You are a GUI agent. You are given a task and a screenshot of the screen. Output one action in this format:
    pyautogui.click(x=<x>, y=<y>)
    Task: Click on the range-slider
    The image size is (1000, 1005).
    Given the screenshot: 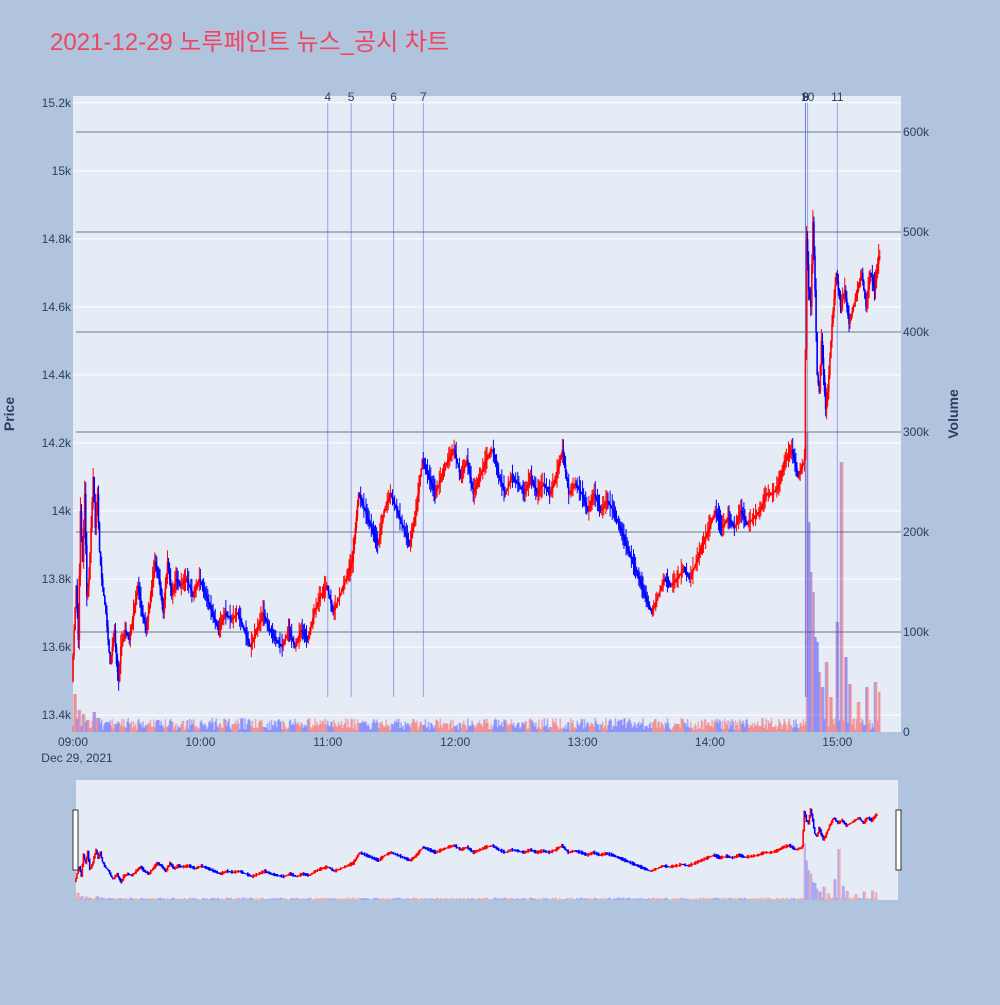 What is the action you would take?
    pyautogui.click(x=487, y=840)
    